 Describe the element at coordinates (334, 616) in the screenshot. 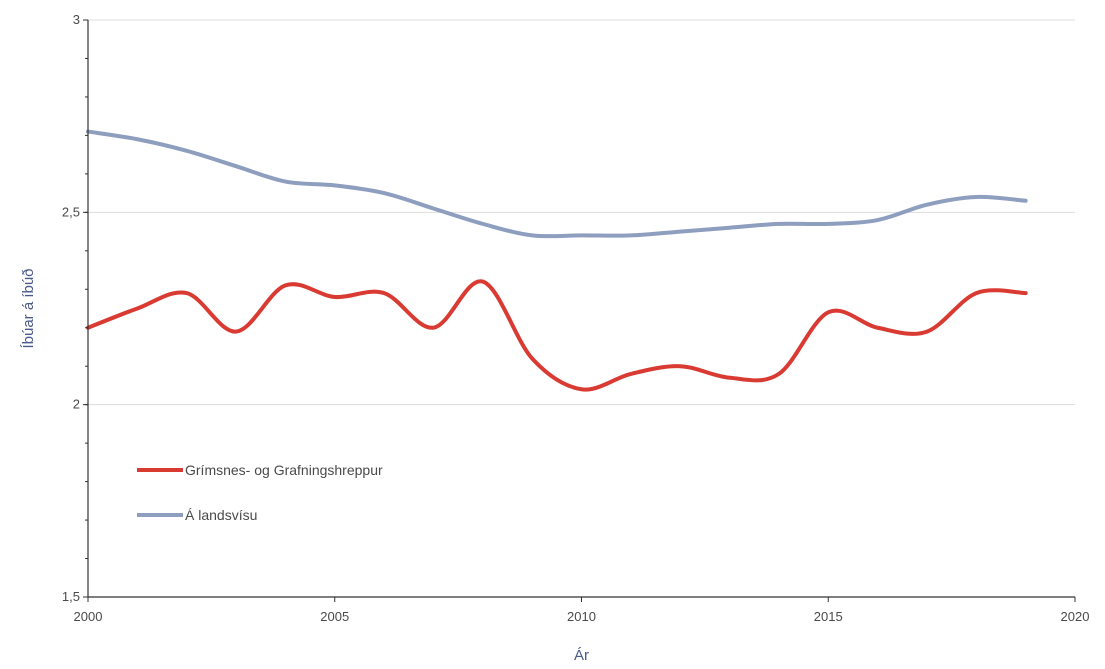

I see `x-tick-label: 2005` at that location.